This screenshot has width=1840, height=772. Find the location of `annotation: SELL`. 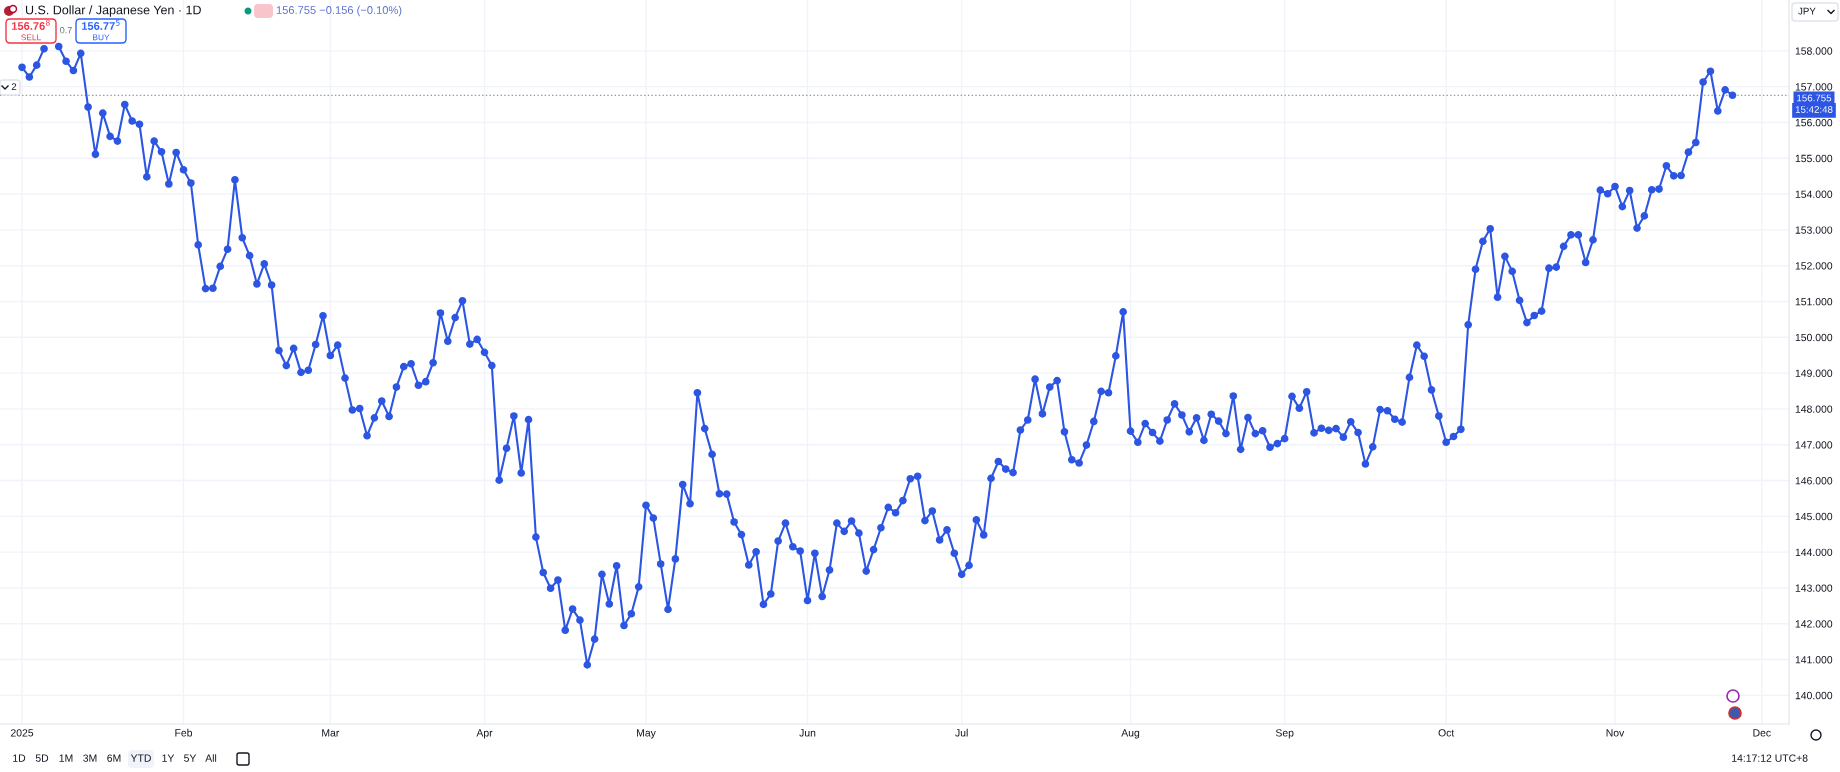

annotation: SELL is located at coordinates (31, 37).